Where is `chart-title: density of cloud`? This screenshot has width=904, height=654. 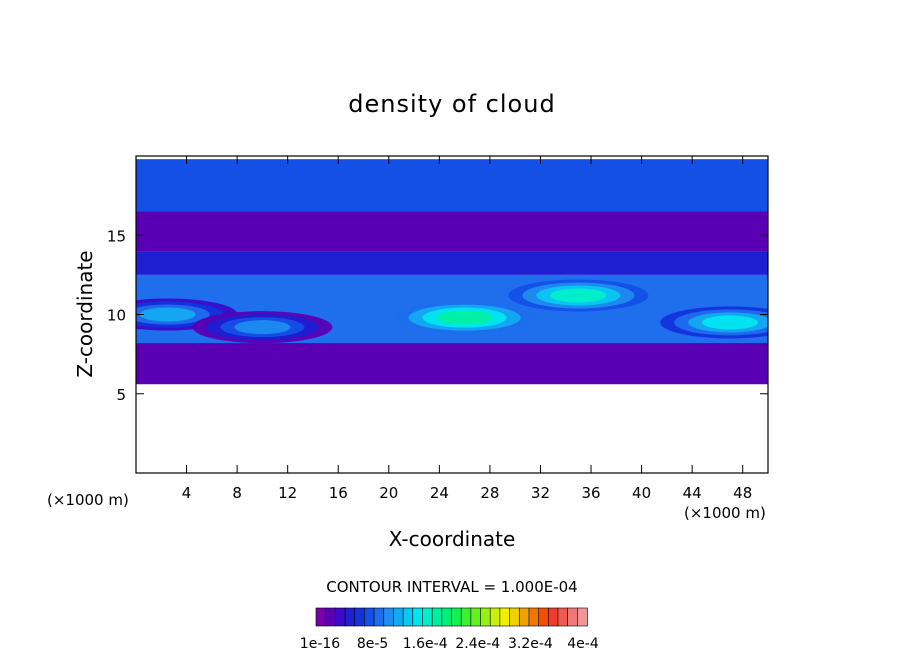
chart-title: density of cloud is located at coordinates (451, 104).